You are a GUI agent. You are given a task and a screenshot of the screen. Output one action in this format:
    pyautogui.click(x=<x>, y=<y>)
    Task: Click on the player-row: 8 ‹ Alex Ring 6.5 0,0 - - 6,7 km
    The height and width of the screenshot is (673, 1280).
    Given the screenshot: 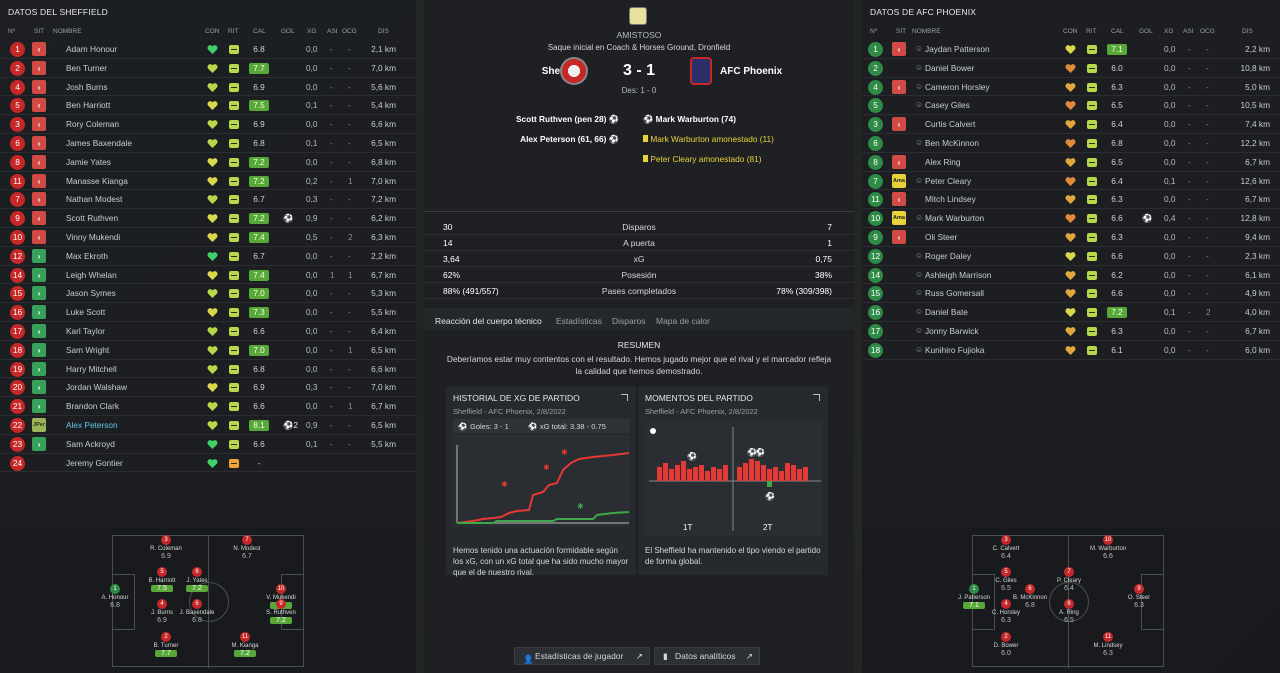 What is the action you would take?
    pyautogui.click(x=1071, y=162)
    